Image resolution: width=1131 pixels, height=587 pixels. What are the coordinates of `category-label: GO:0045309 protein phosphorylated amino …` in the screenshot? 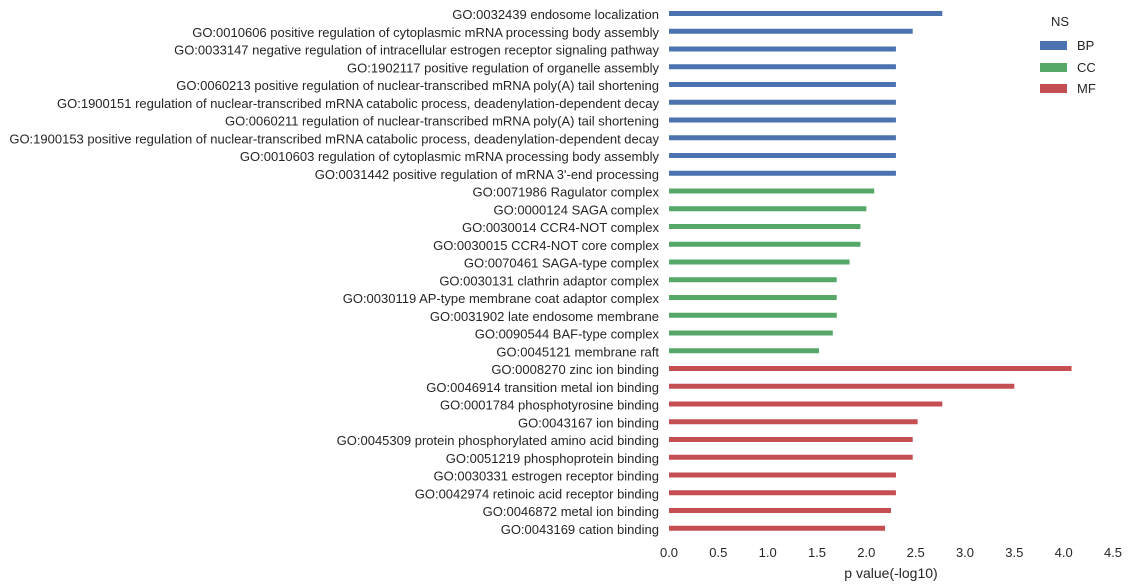 It's located at (498, 440).